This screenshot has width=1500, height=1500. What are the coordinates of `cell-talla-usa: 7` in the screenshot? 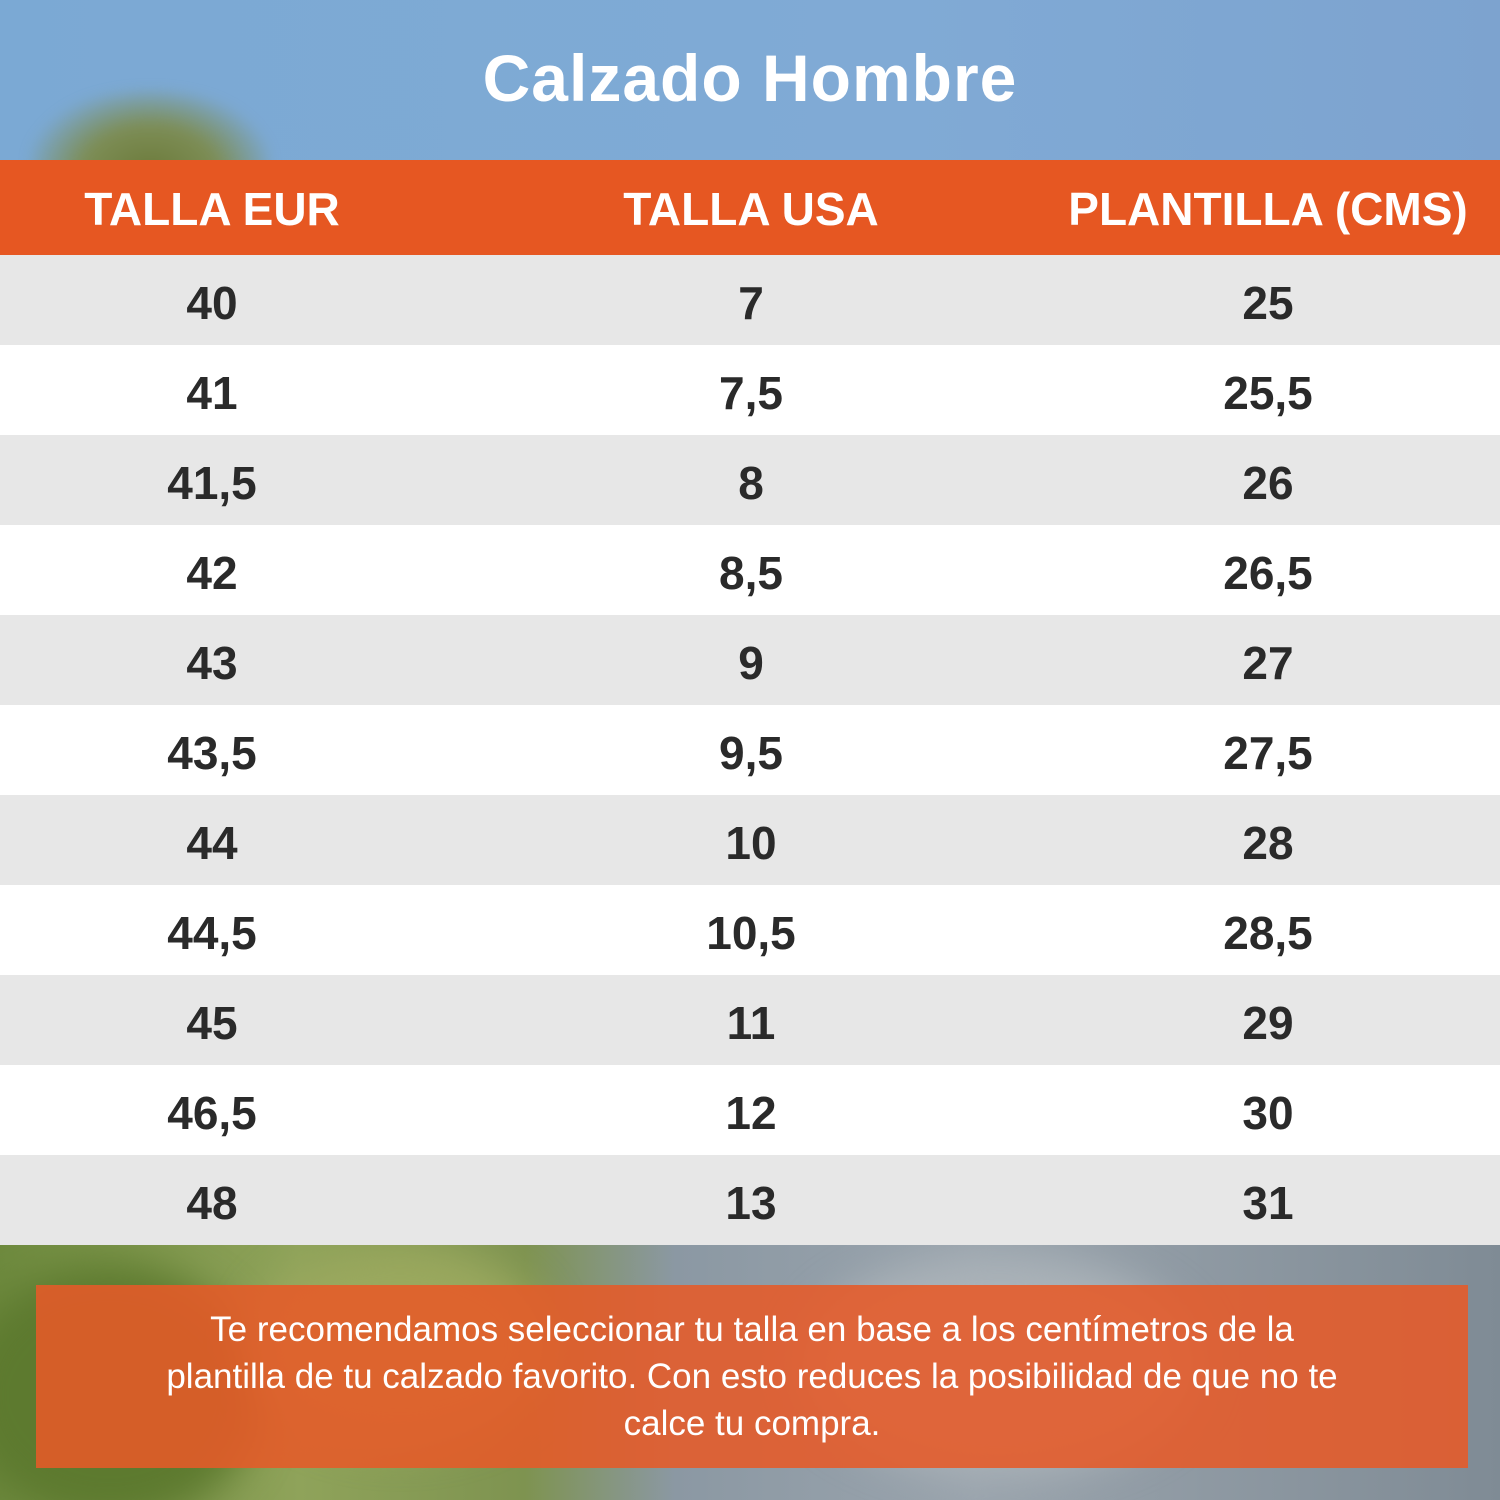 It's located at (751, 303).